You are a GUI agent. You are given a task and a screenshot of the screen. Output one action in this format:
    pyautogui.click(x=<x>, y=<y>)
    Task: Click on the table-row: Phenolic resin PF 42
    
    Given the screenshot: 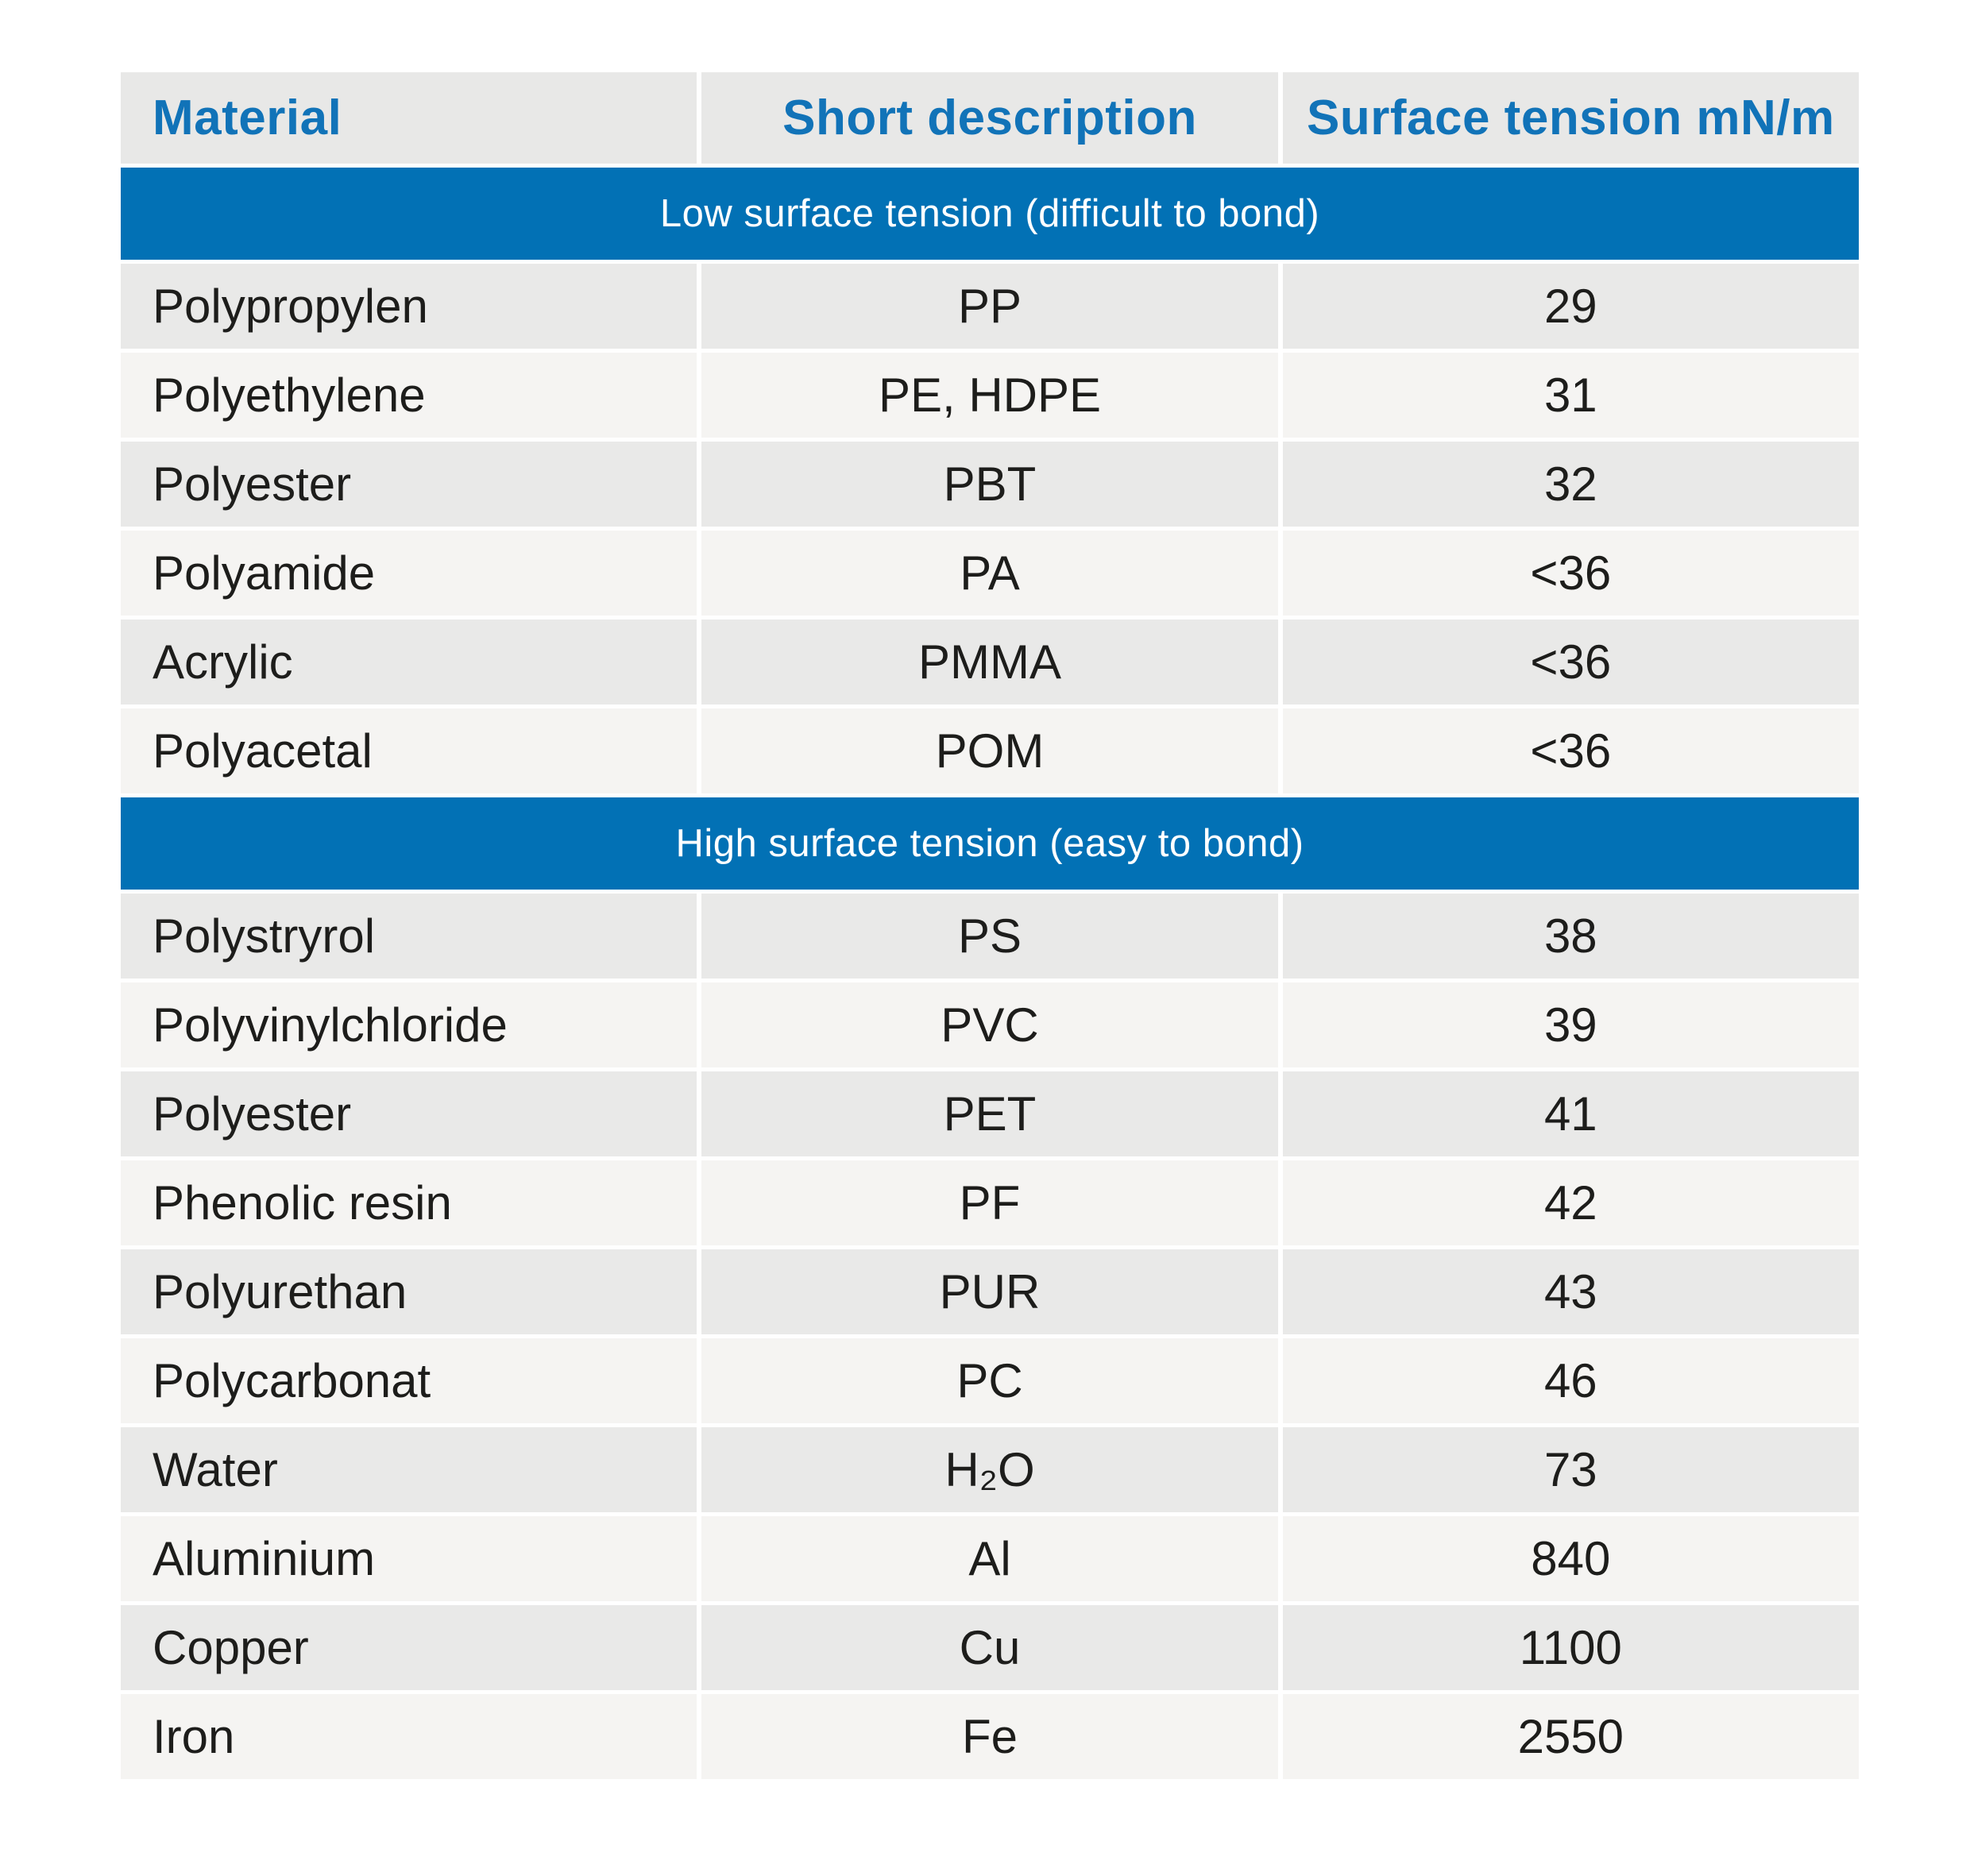 What is the action you would take?
    pyautogui.click(x=990, y=1202)
    